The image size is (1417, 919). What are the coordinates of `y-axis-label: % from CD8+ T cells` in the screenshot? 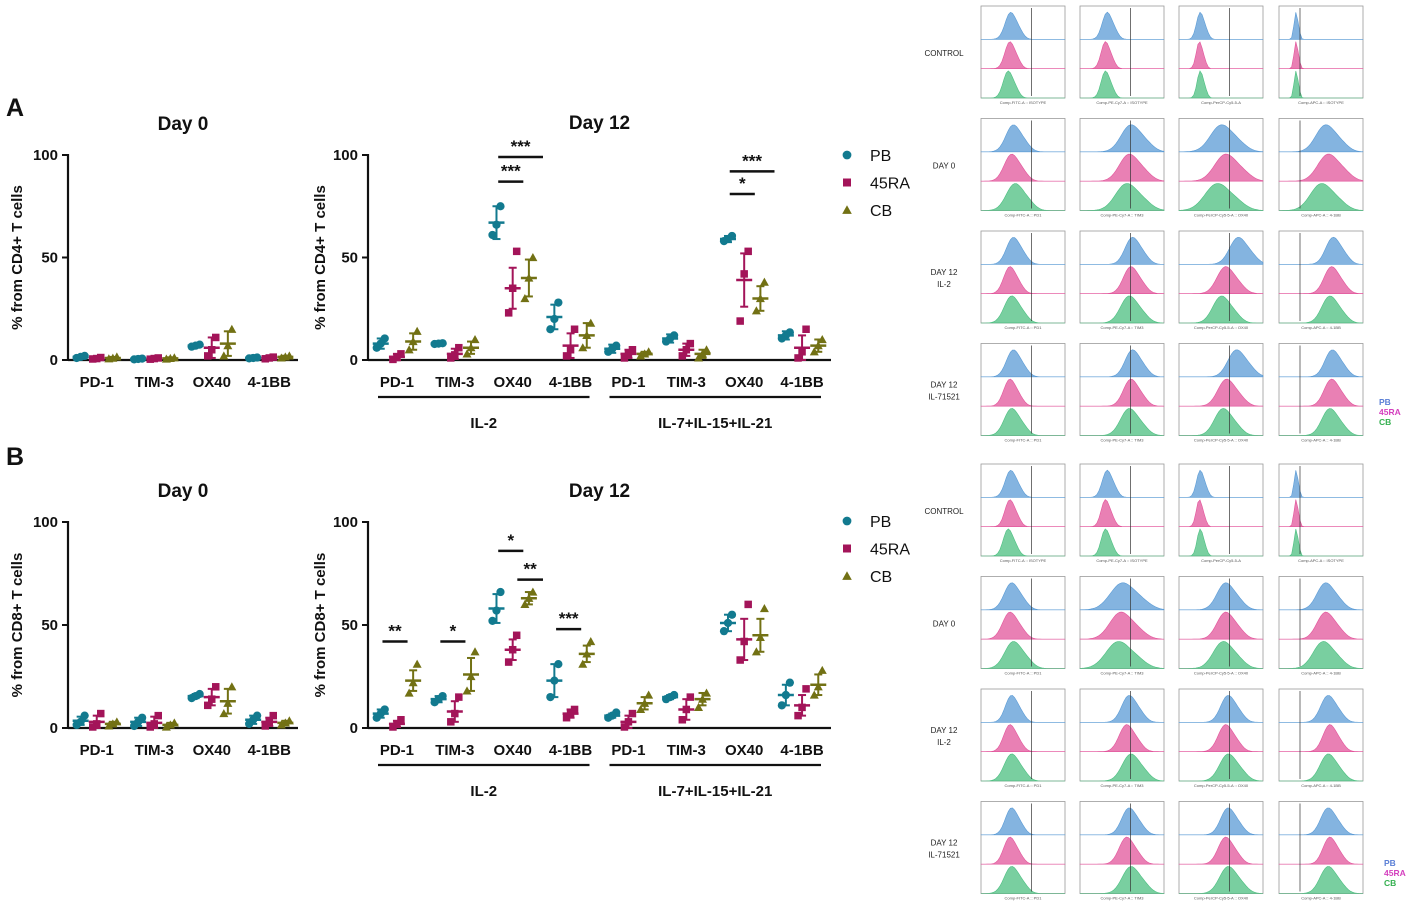 It's located at (17, 625).